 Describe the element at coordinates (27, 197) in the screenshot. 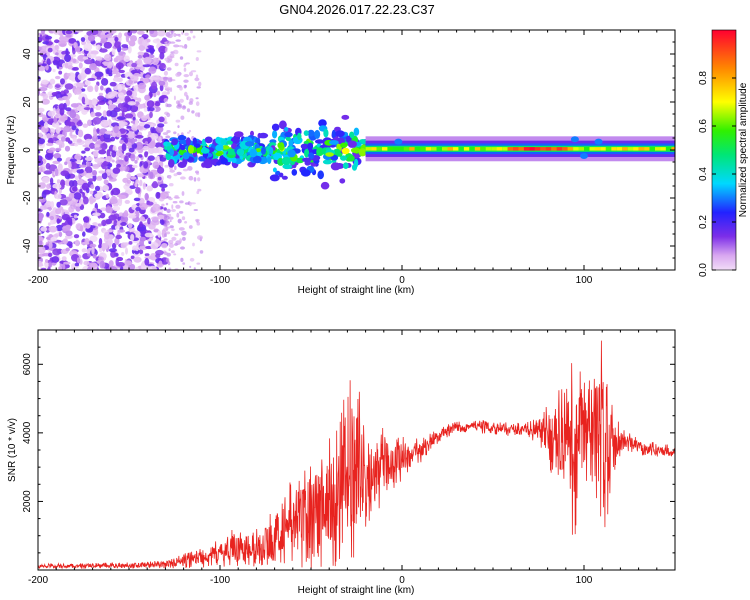

I see `top-y-tick-label: -20` at that location.